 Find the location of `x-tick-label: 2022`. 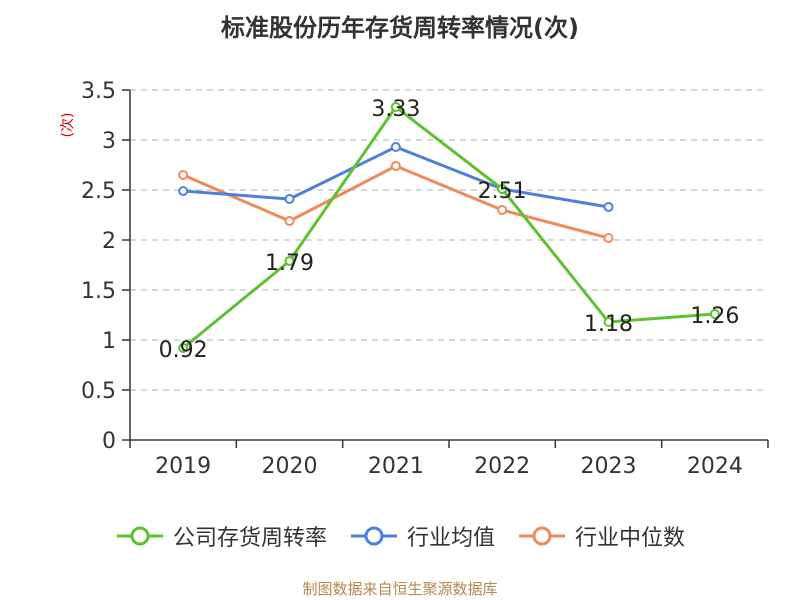

x-tick-label: 2022 is located at coordinates (502, 466).